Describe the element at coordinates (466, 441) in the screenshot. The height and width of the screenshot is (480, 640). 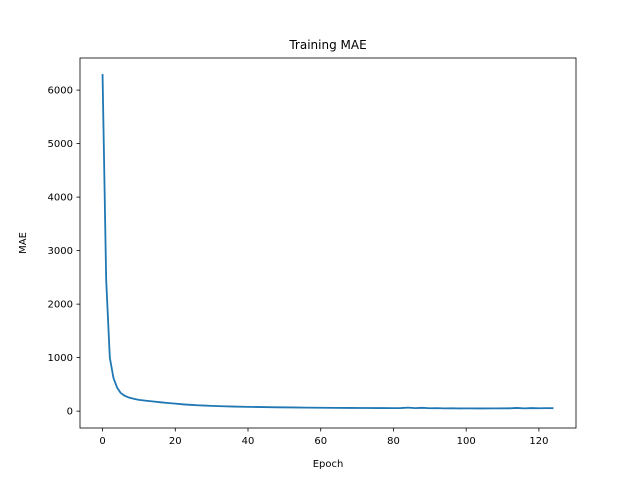
I see `x-tick-label: 100` at that location.